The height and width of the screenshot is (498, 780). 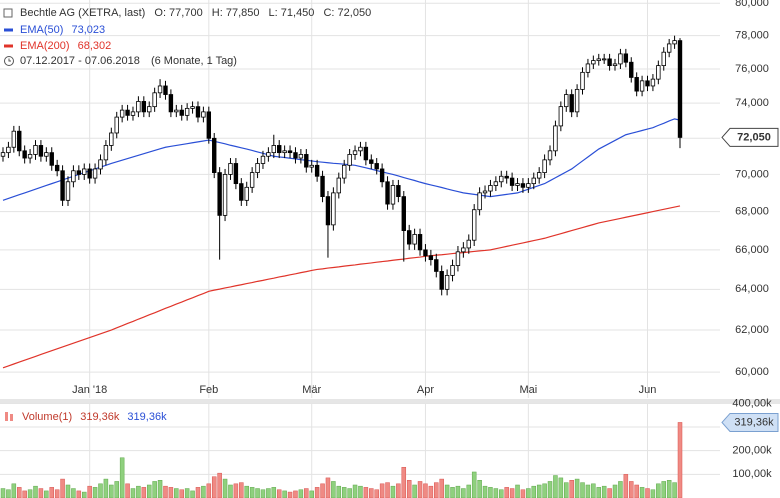 What do you see at coordinates (752, 4) in the screenshot?
I see `y-tick-label: 80,000` at bounding box center [752, 4].